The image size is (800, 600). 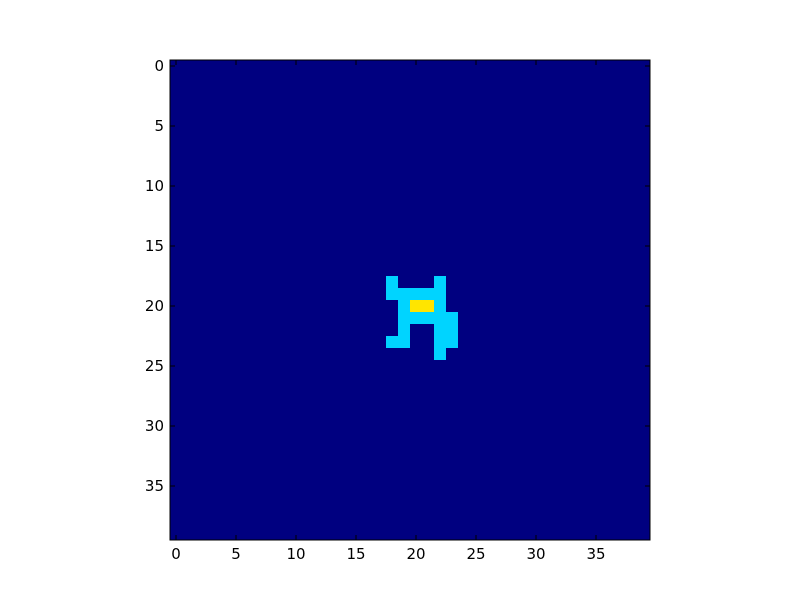 I want to click on y-tick-label: 30, so click(x=154, y=426).